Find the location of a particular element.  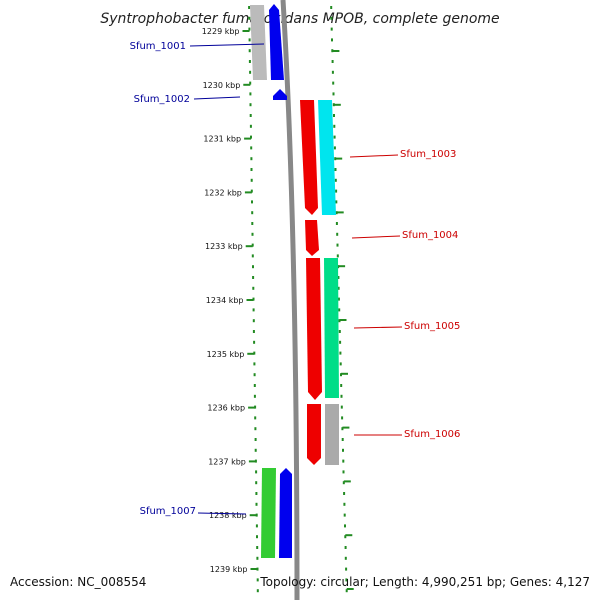

gene-feature-sfum-1003-cyan is located at coordinates (327, 157).